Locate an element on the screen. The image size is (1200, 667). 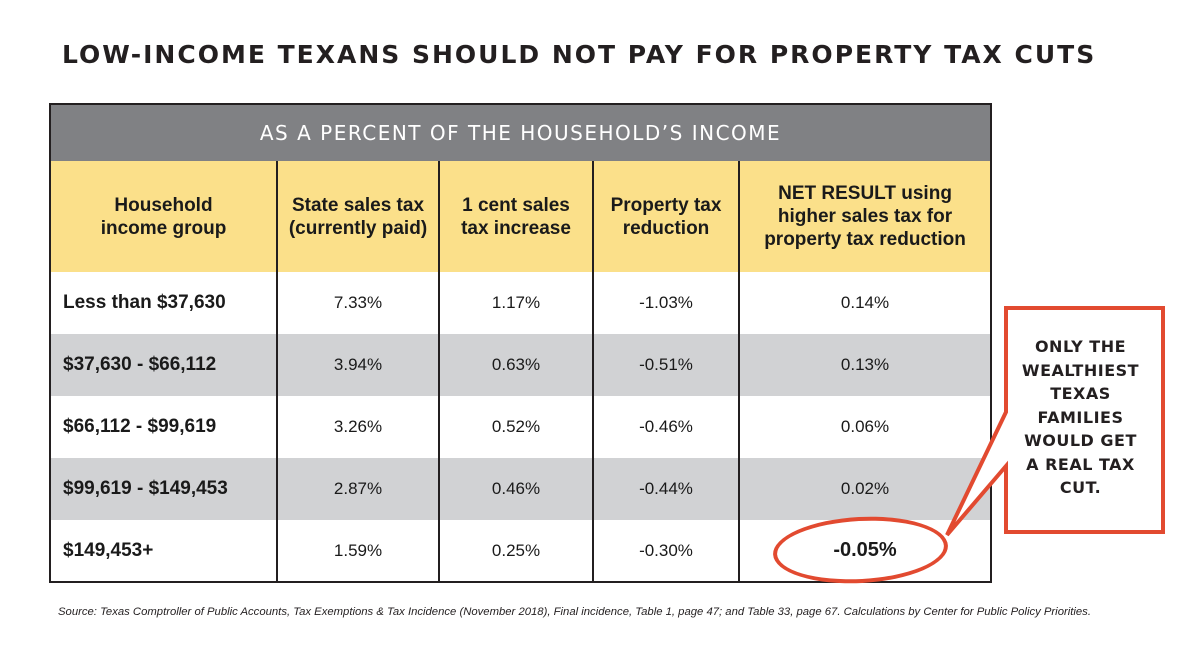
table-row: $149,453+ 1.59% 0.25% -0.30% -0.05% is located at coordinates (521, 551).